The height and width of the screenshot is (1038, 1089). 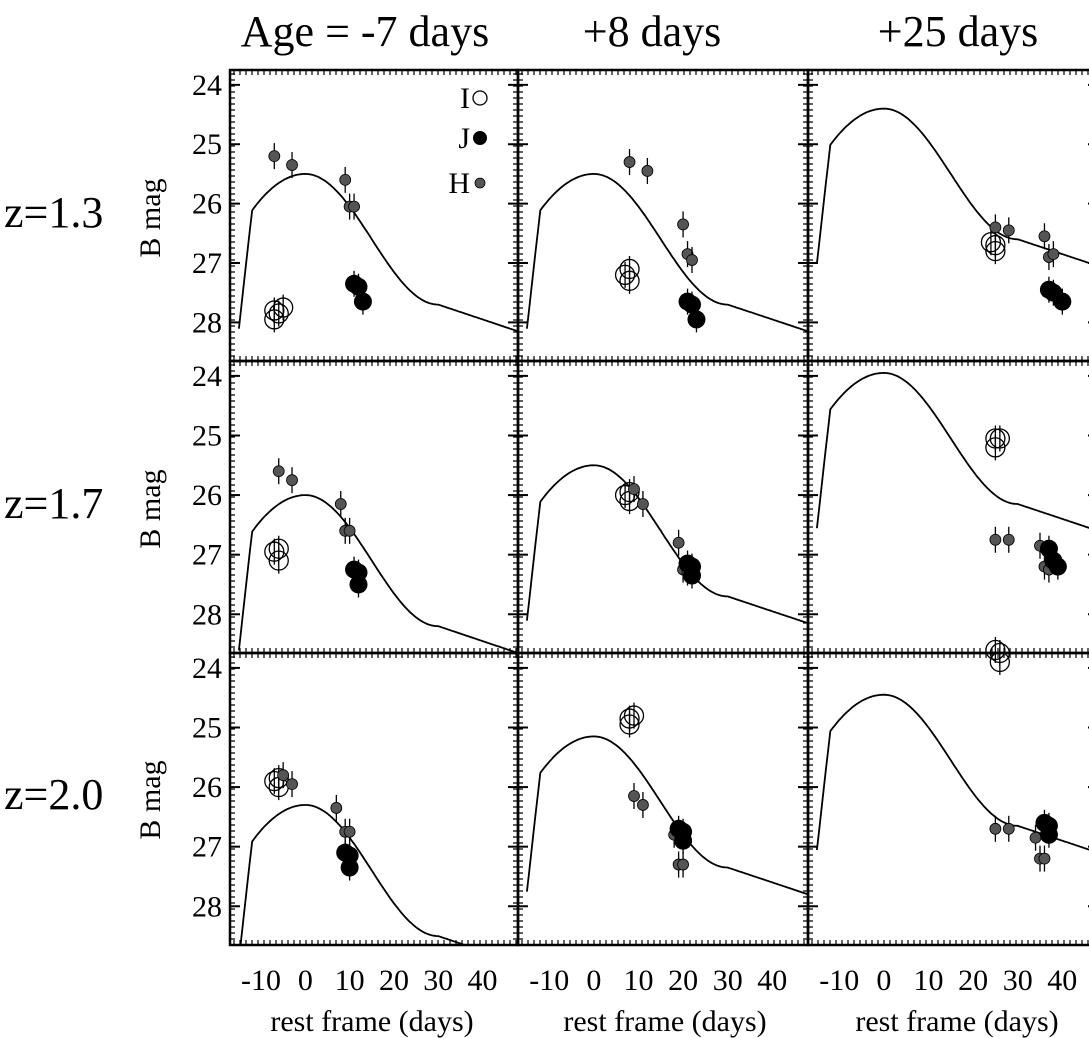 I want to click on y-tick-label: 24, so click(x=207, y=85).